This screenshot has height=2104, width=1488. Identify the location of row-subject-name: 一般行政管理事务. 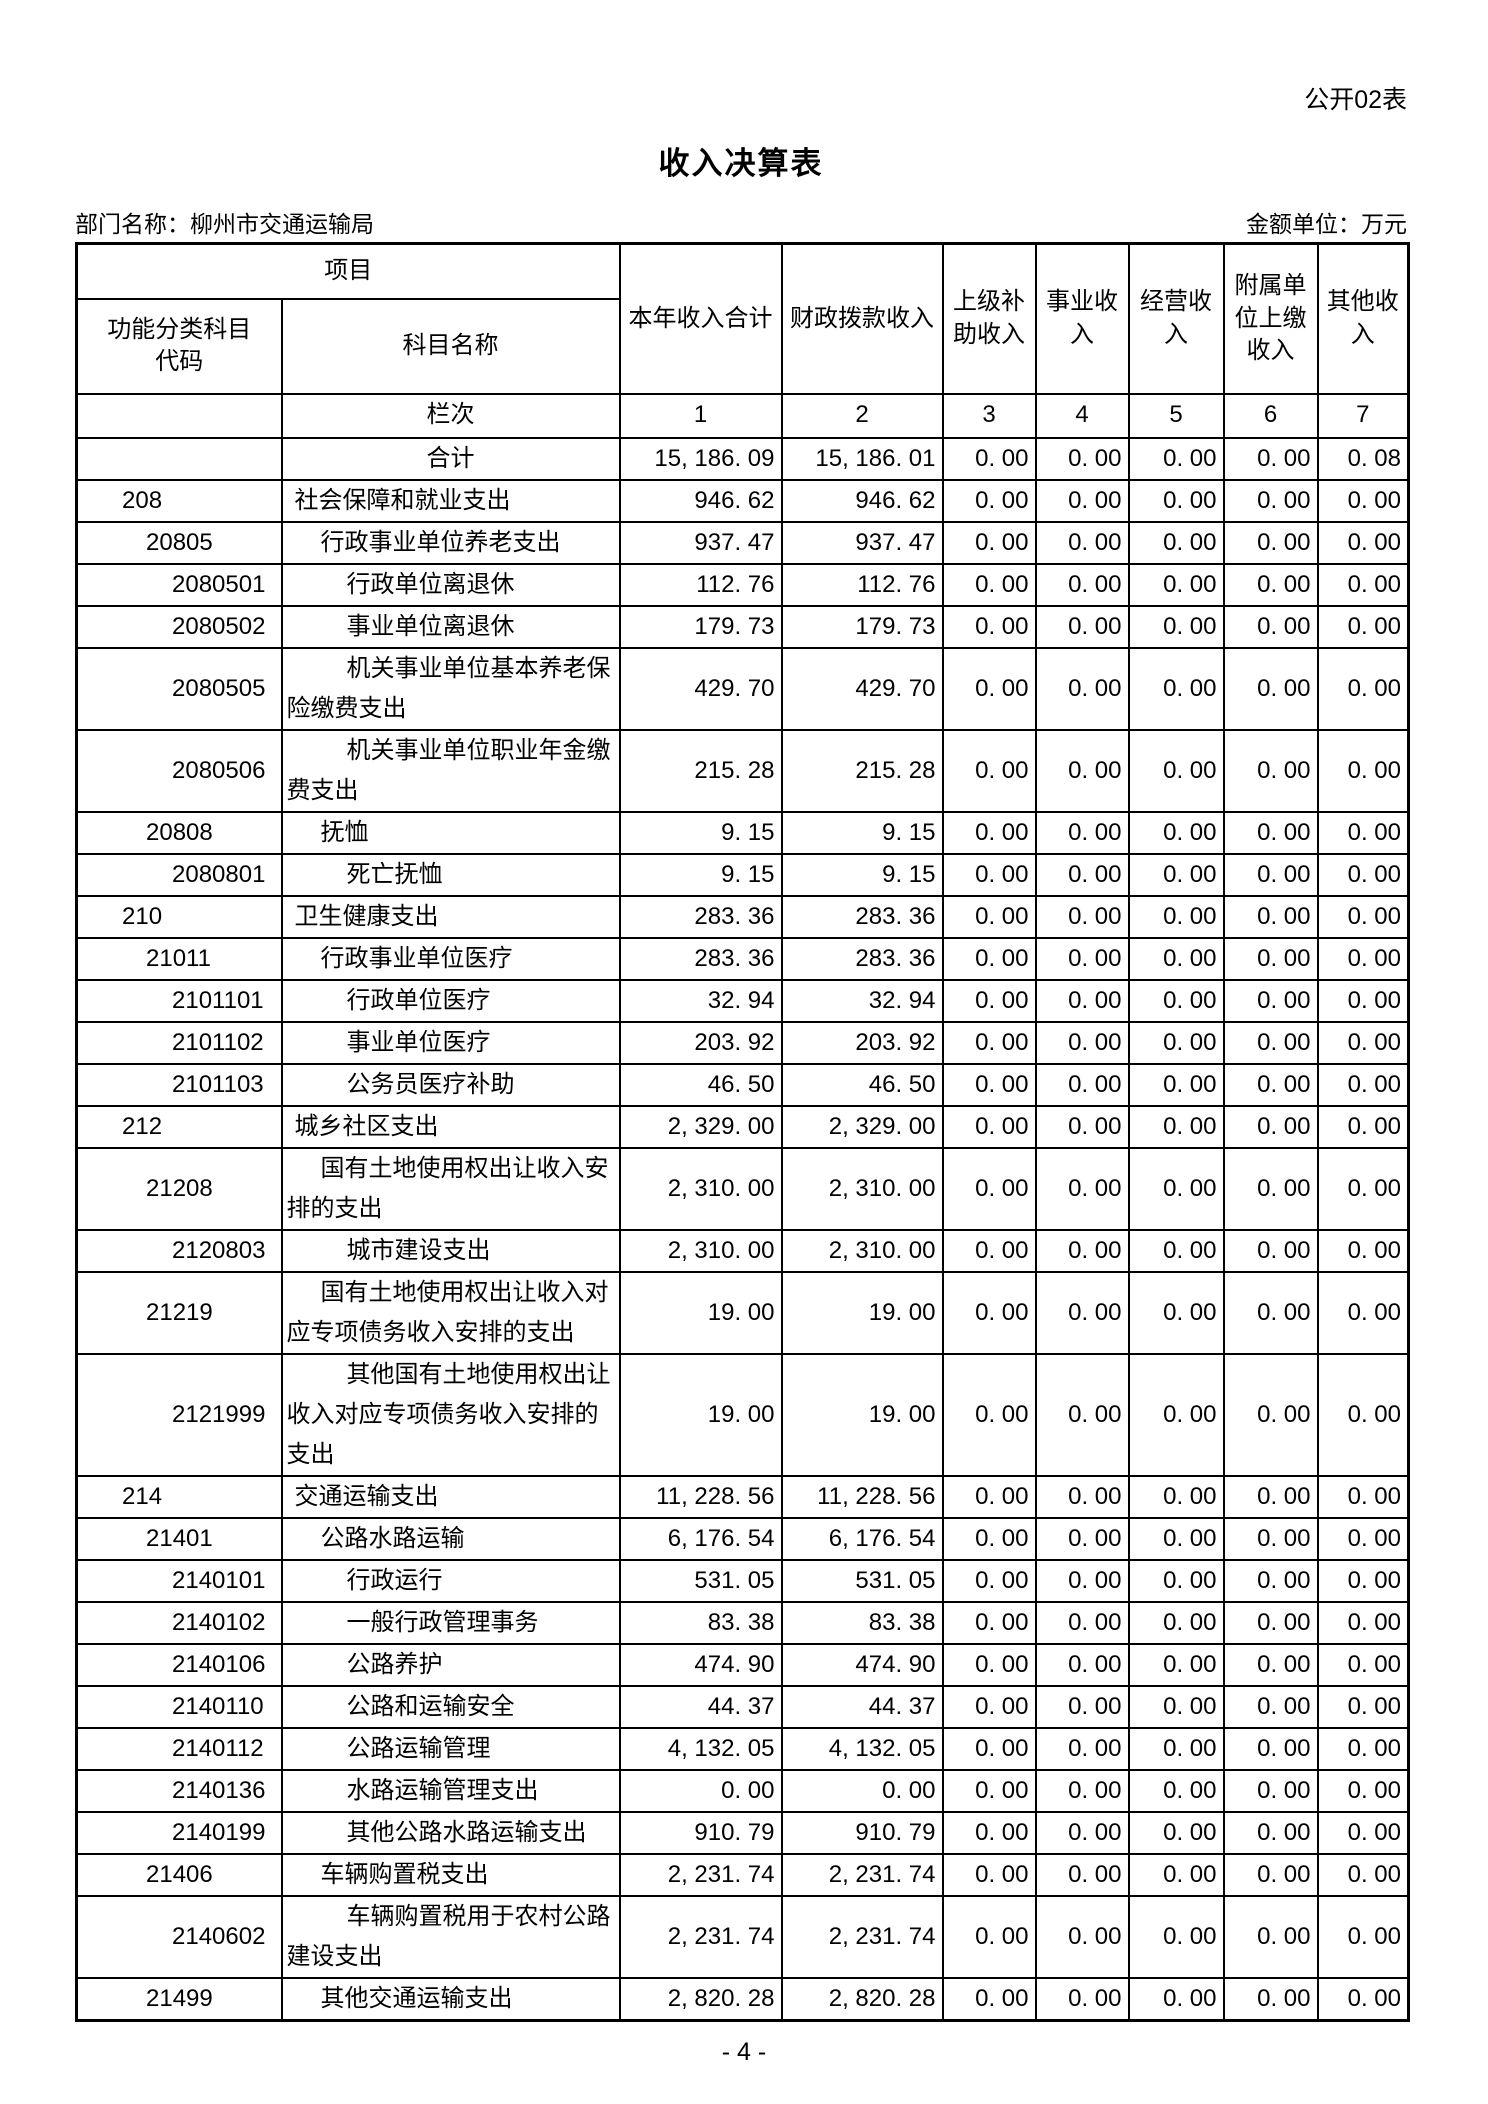
(450, 1622).